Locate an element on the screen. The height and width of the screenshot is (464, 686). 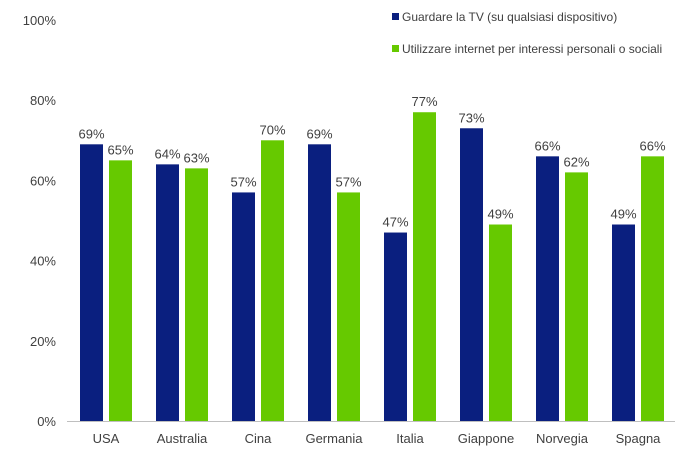
data-label: 73% is located at coordinates (471, 117).